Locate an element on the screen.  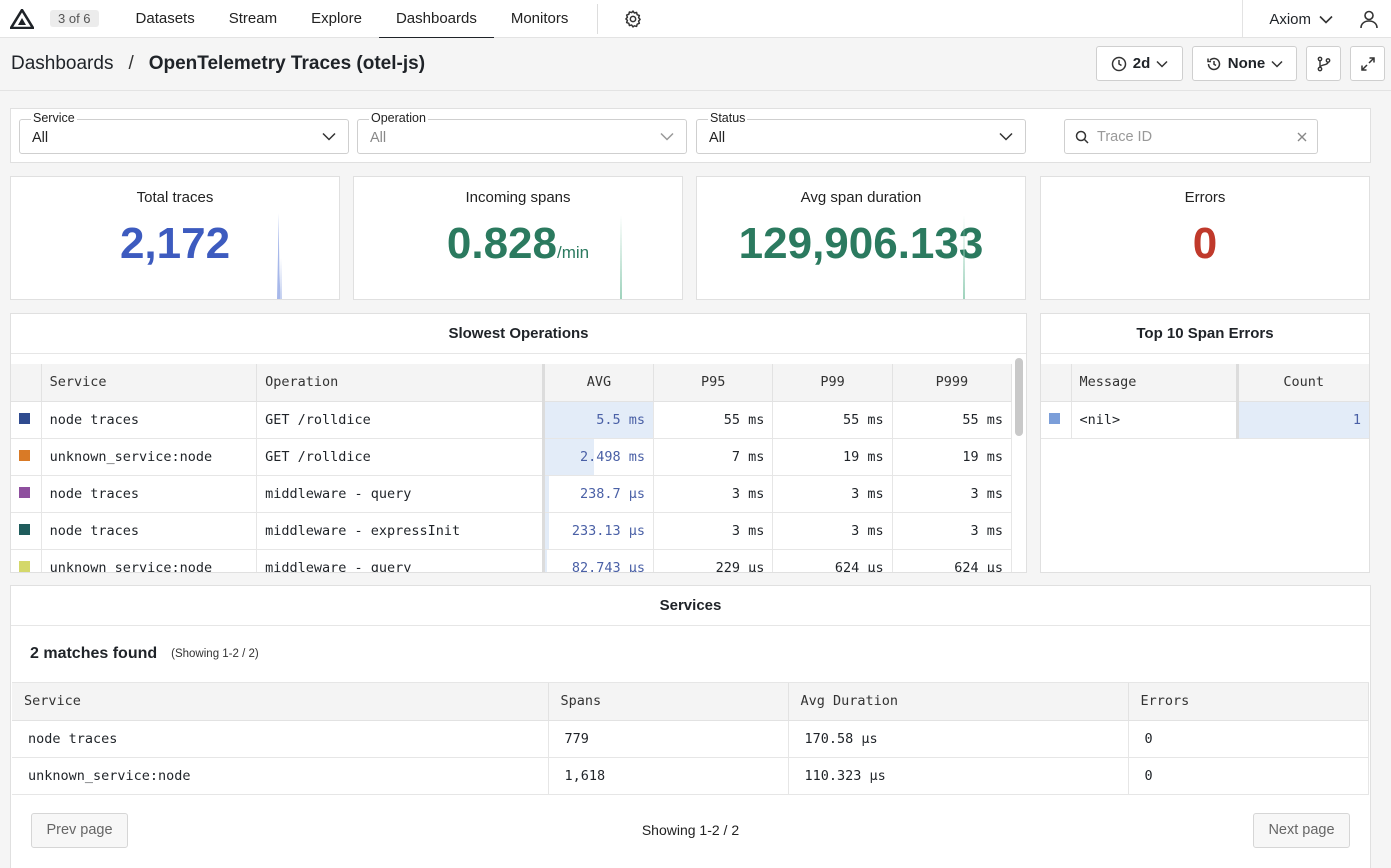
prev-page-button: Prev page is located at coordinates (79, 830).